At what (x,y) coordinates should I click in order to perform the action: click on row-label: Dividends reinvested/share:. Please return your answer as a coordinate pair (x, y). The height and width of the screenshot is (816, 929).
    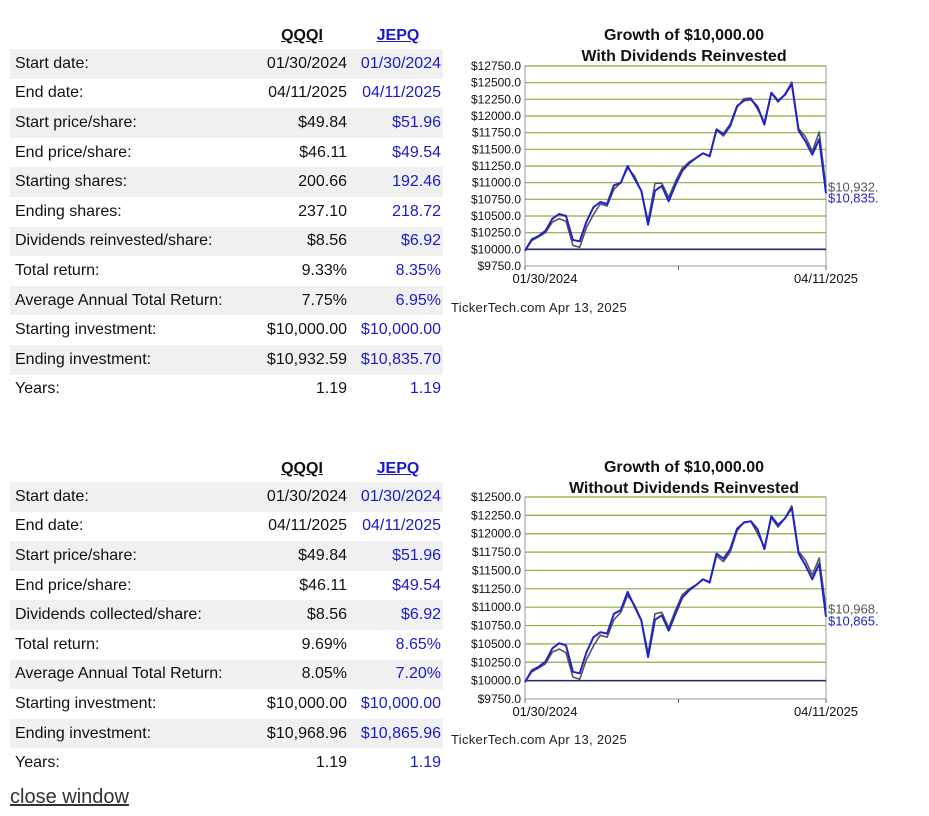
    Looking at the image, I should click on (130, 241).